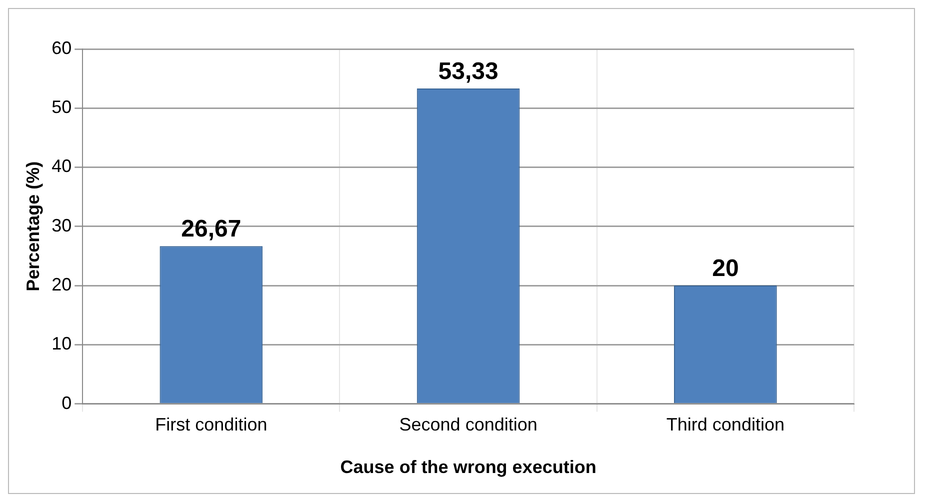 The height and width of the screenshot is (502, 925). What do you see at coordinates (62, 284) in the screenshot?
I see `y-tick-label: 20` at bounding box center [62, 284].